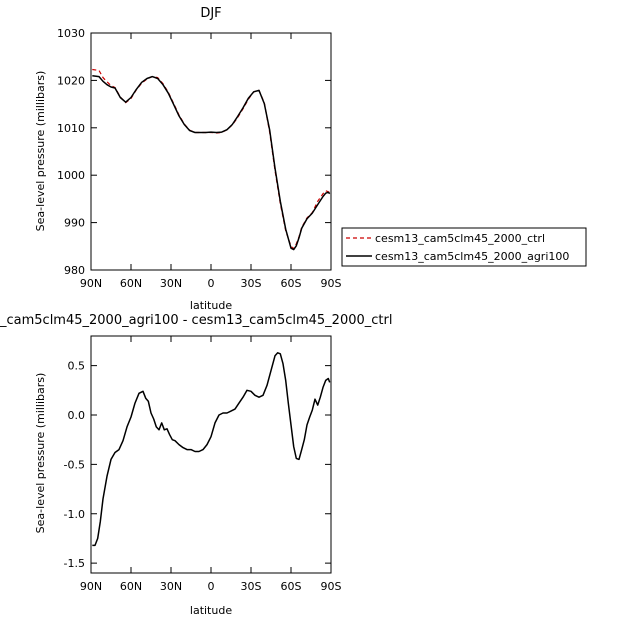  I want to click on bottom-y-tick-label-0: -1.5, so click(74, 563).